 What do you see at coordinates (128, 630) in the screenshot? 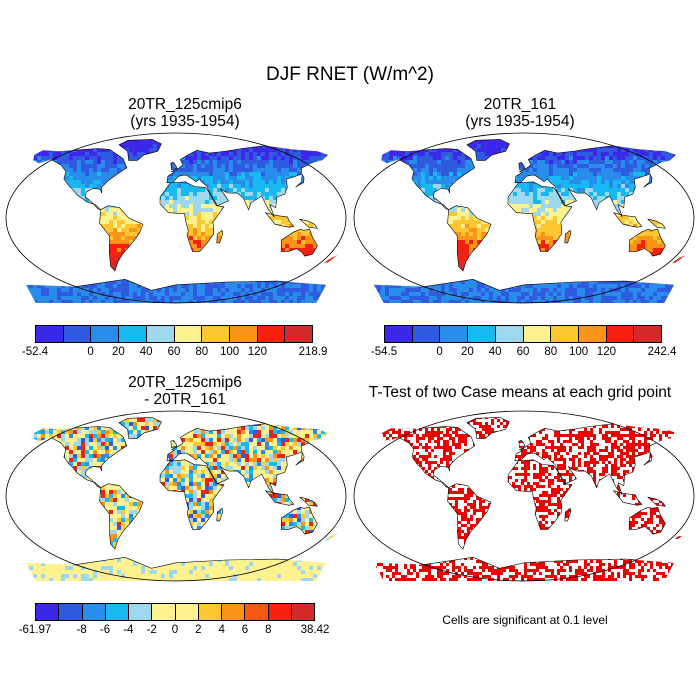
I see `colorbar-tick-label: -4` at bounding box center [128, 630].